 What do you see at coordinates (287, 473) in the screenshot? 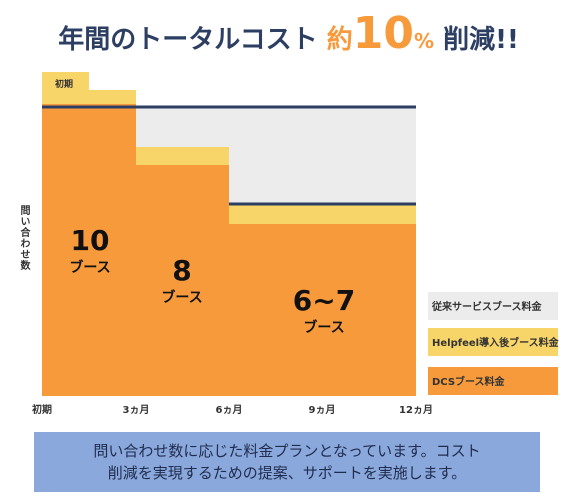
I see `footer-line-2: 削減を実現するための提案、サポートを実施します。` at bounding box center [287, 473].